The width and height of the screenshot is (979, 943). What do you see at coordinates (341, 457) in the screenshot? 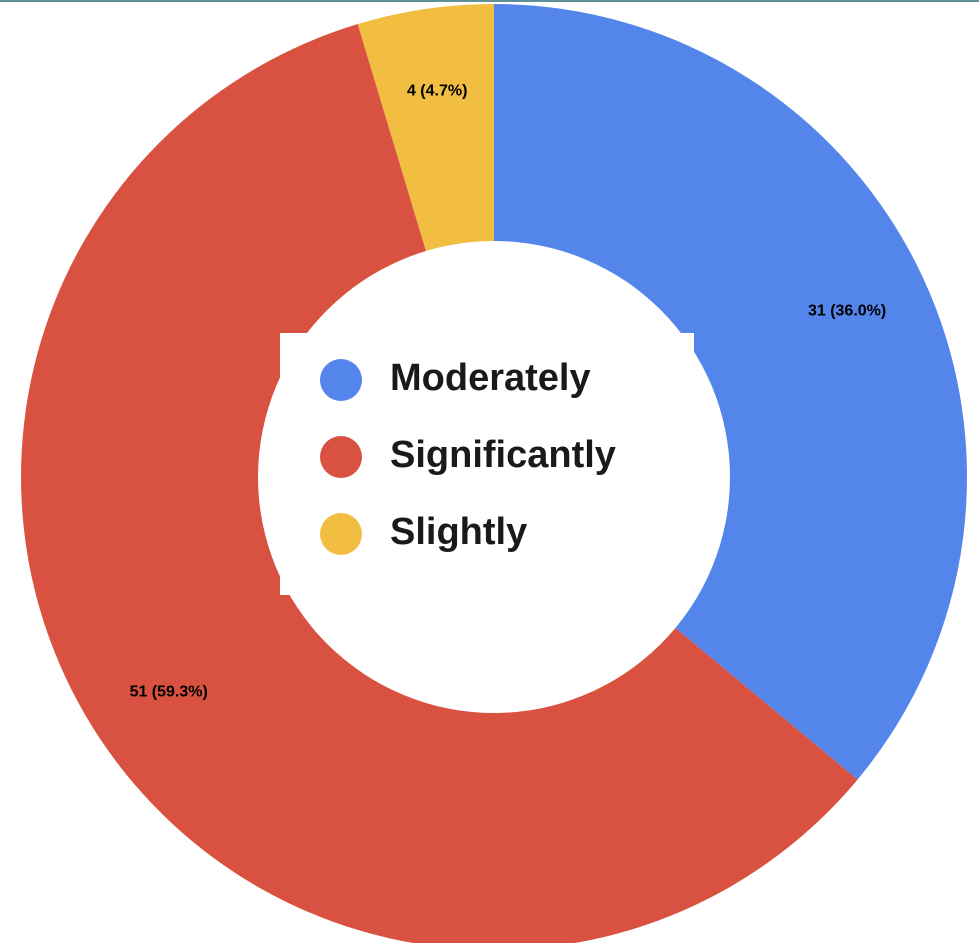
I see `legend-marker-significantly` at bounding box center [341, 457].